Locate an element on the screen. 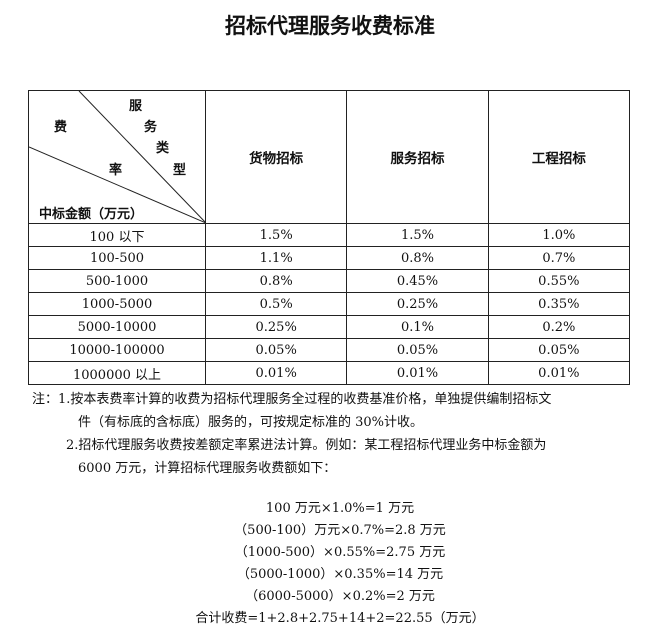  table-row: 5000-10000 0.25% 0.1% 0.2% is located at coordinates (329, 327).